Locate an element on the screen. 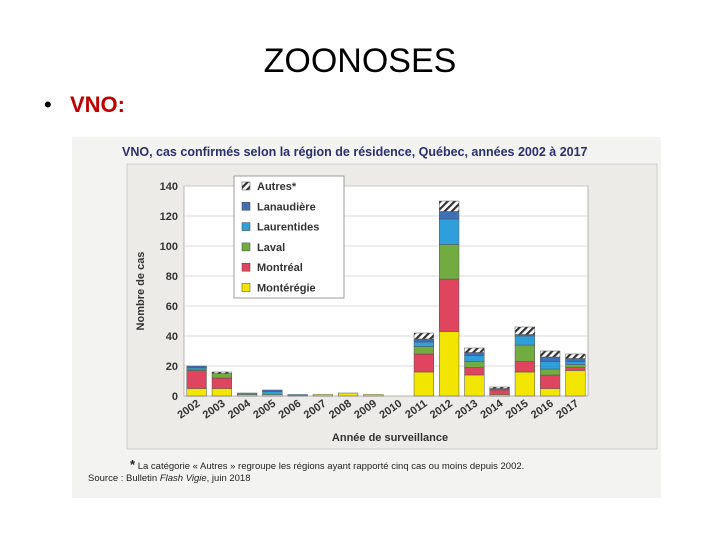  y-tick-label: 60 is located at coordinates (172, 307).